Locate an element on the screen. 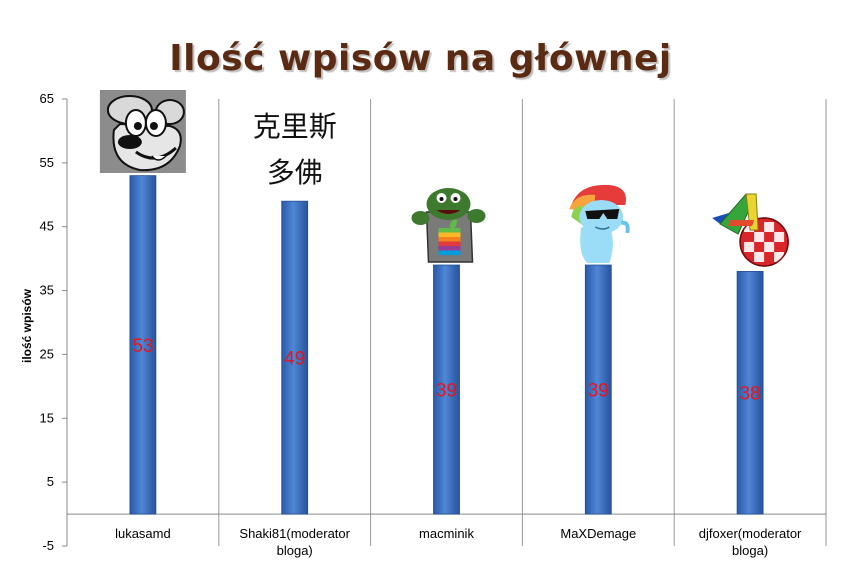  category-label: Shaki81(moderator bloga) is located at coordinates (294, 542).